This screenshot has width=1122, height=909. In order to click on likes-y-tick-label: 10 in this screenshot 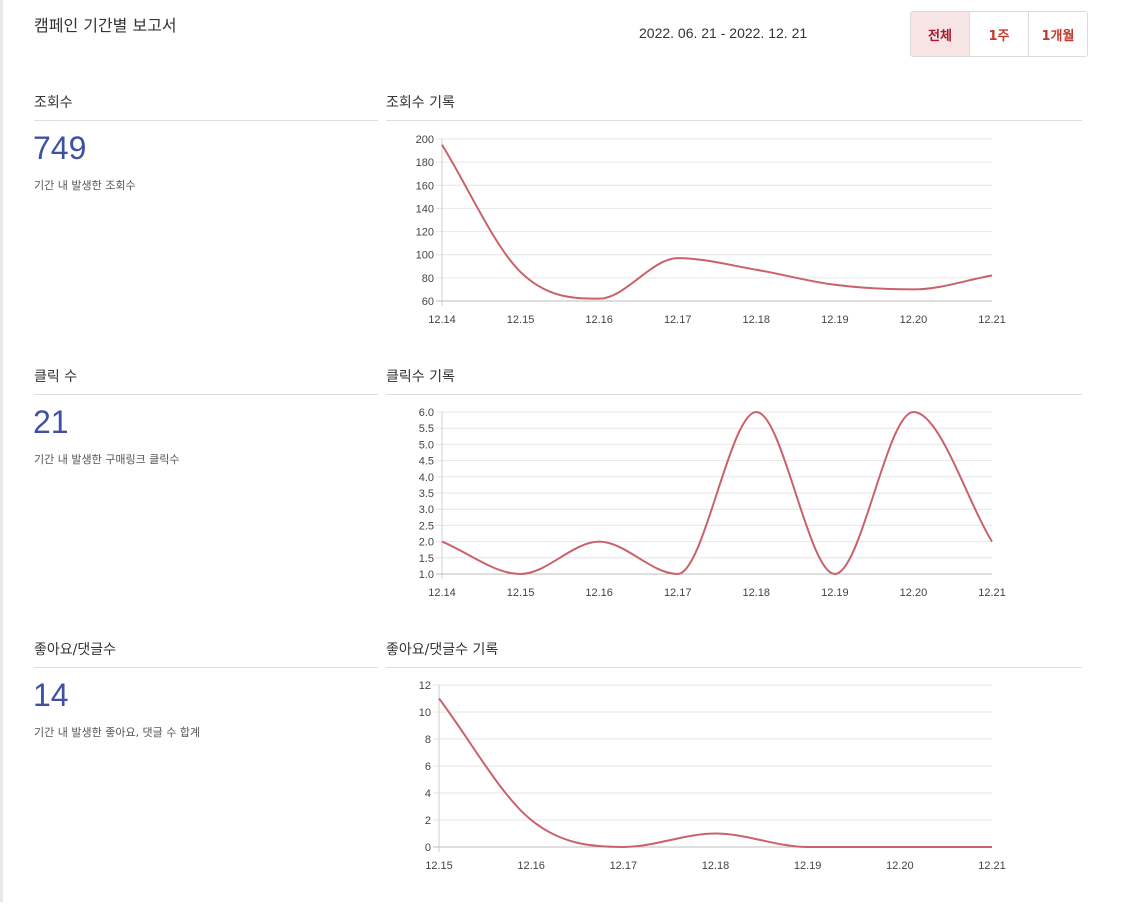, I will do `click(425, 713)`.